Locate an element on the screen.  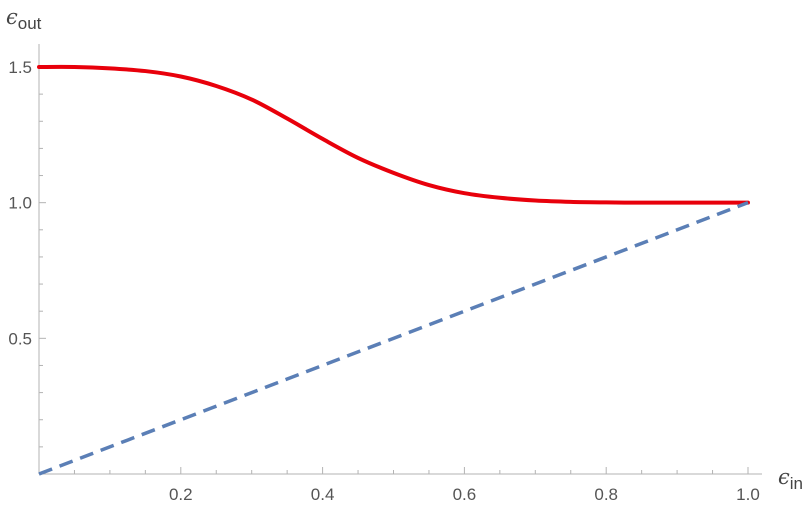
x-tick-label: 0.8 is located at coordinates (606, 494).